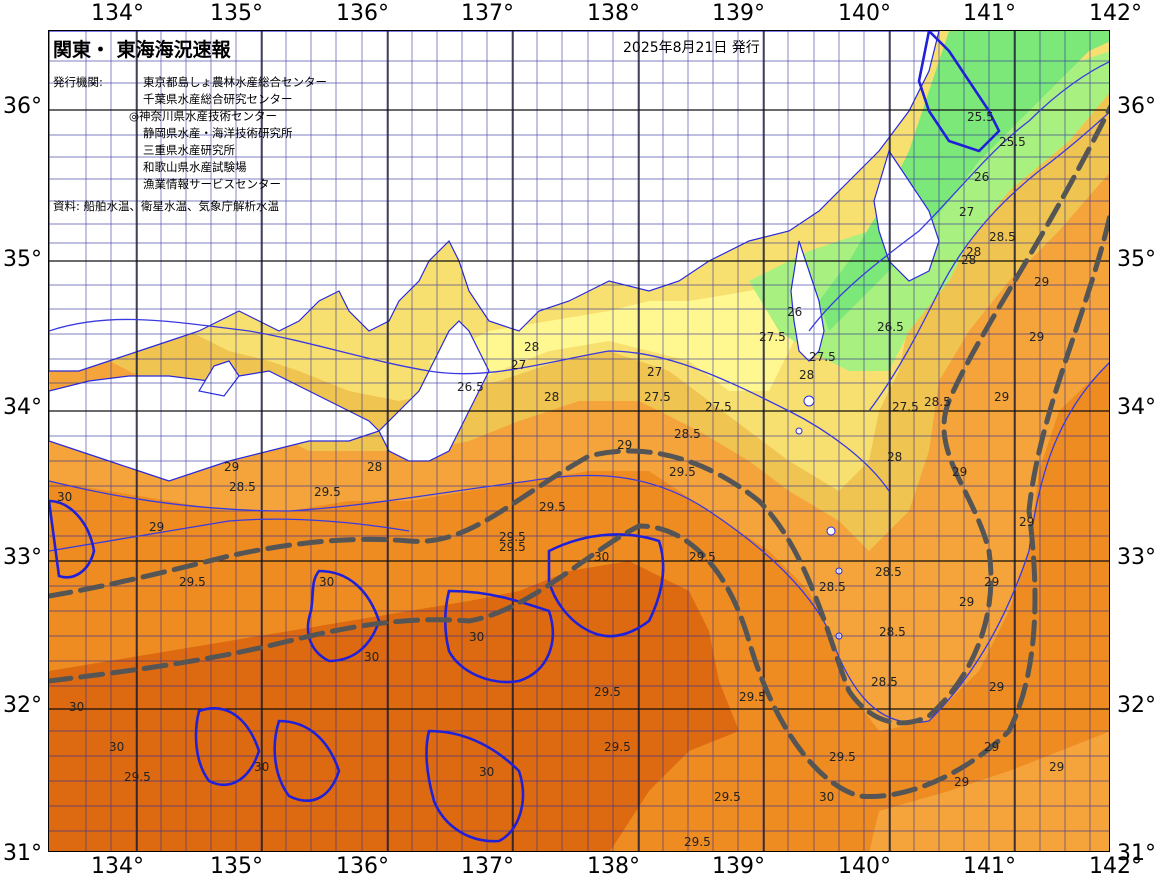 This screenshot has height=882, width=1157. Describe the element at coordinates (744, 791) in the screenshot. I see `sea-zone-29-south` at that location.